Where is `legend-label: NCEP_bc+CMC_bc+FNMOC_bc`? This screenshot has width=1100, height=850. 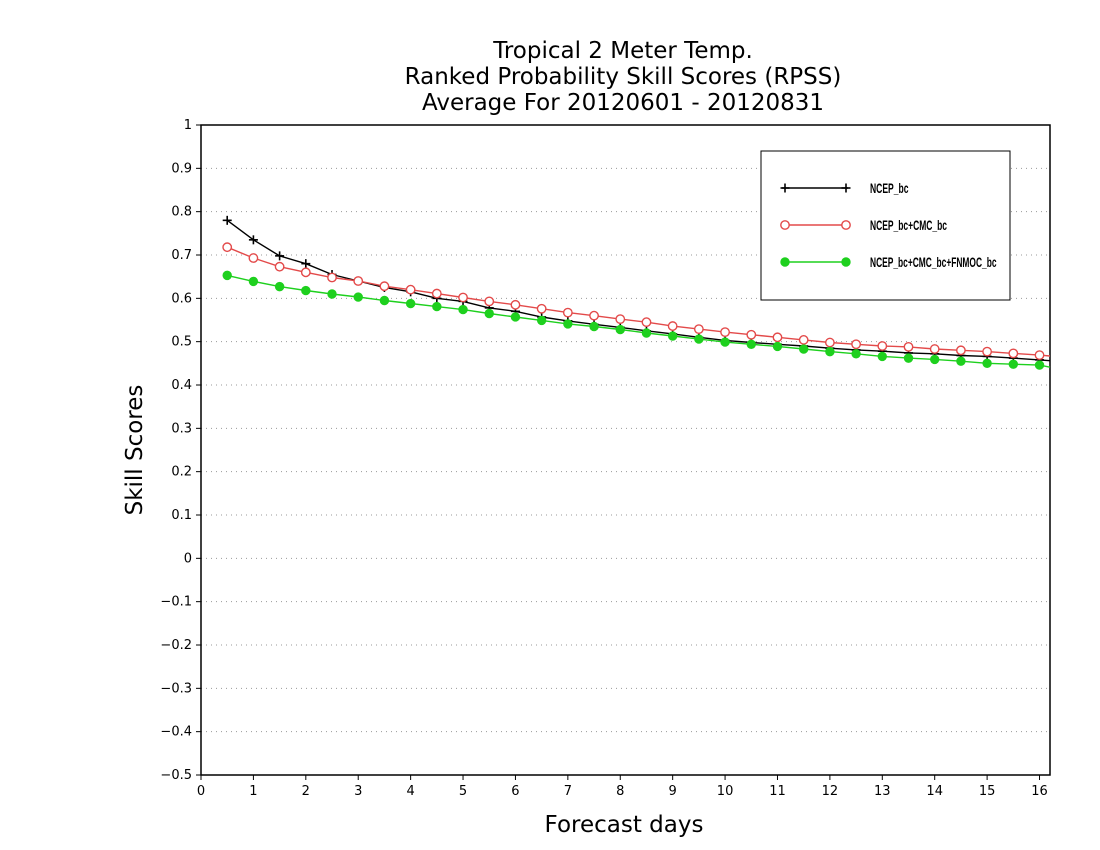
legend-label: NCEP_bc+CMC_bc+FNMOC_bc is located at coordinates (933, 262).